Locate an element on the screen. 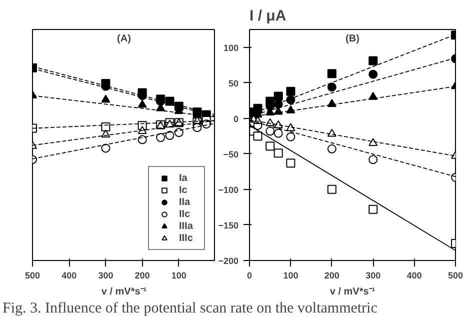 This screenshot has height=332, width=474. legend-label: IIa is located at coordinates (185, 202).